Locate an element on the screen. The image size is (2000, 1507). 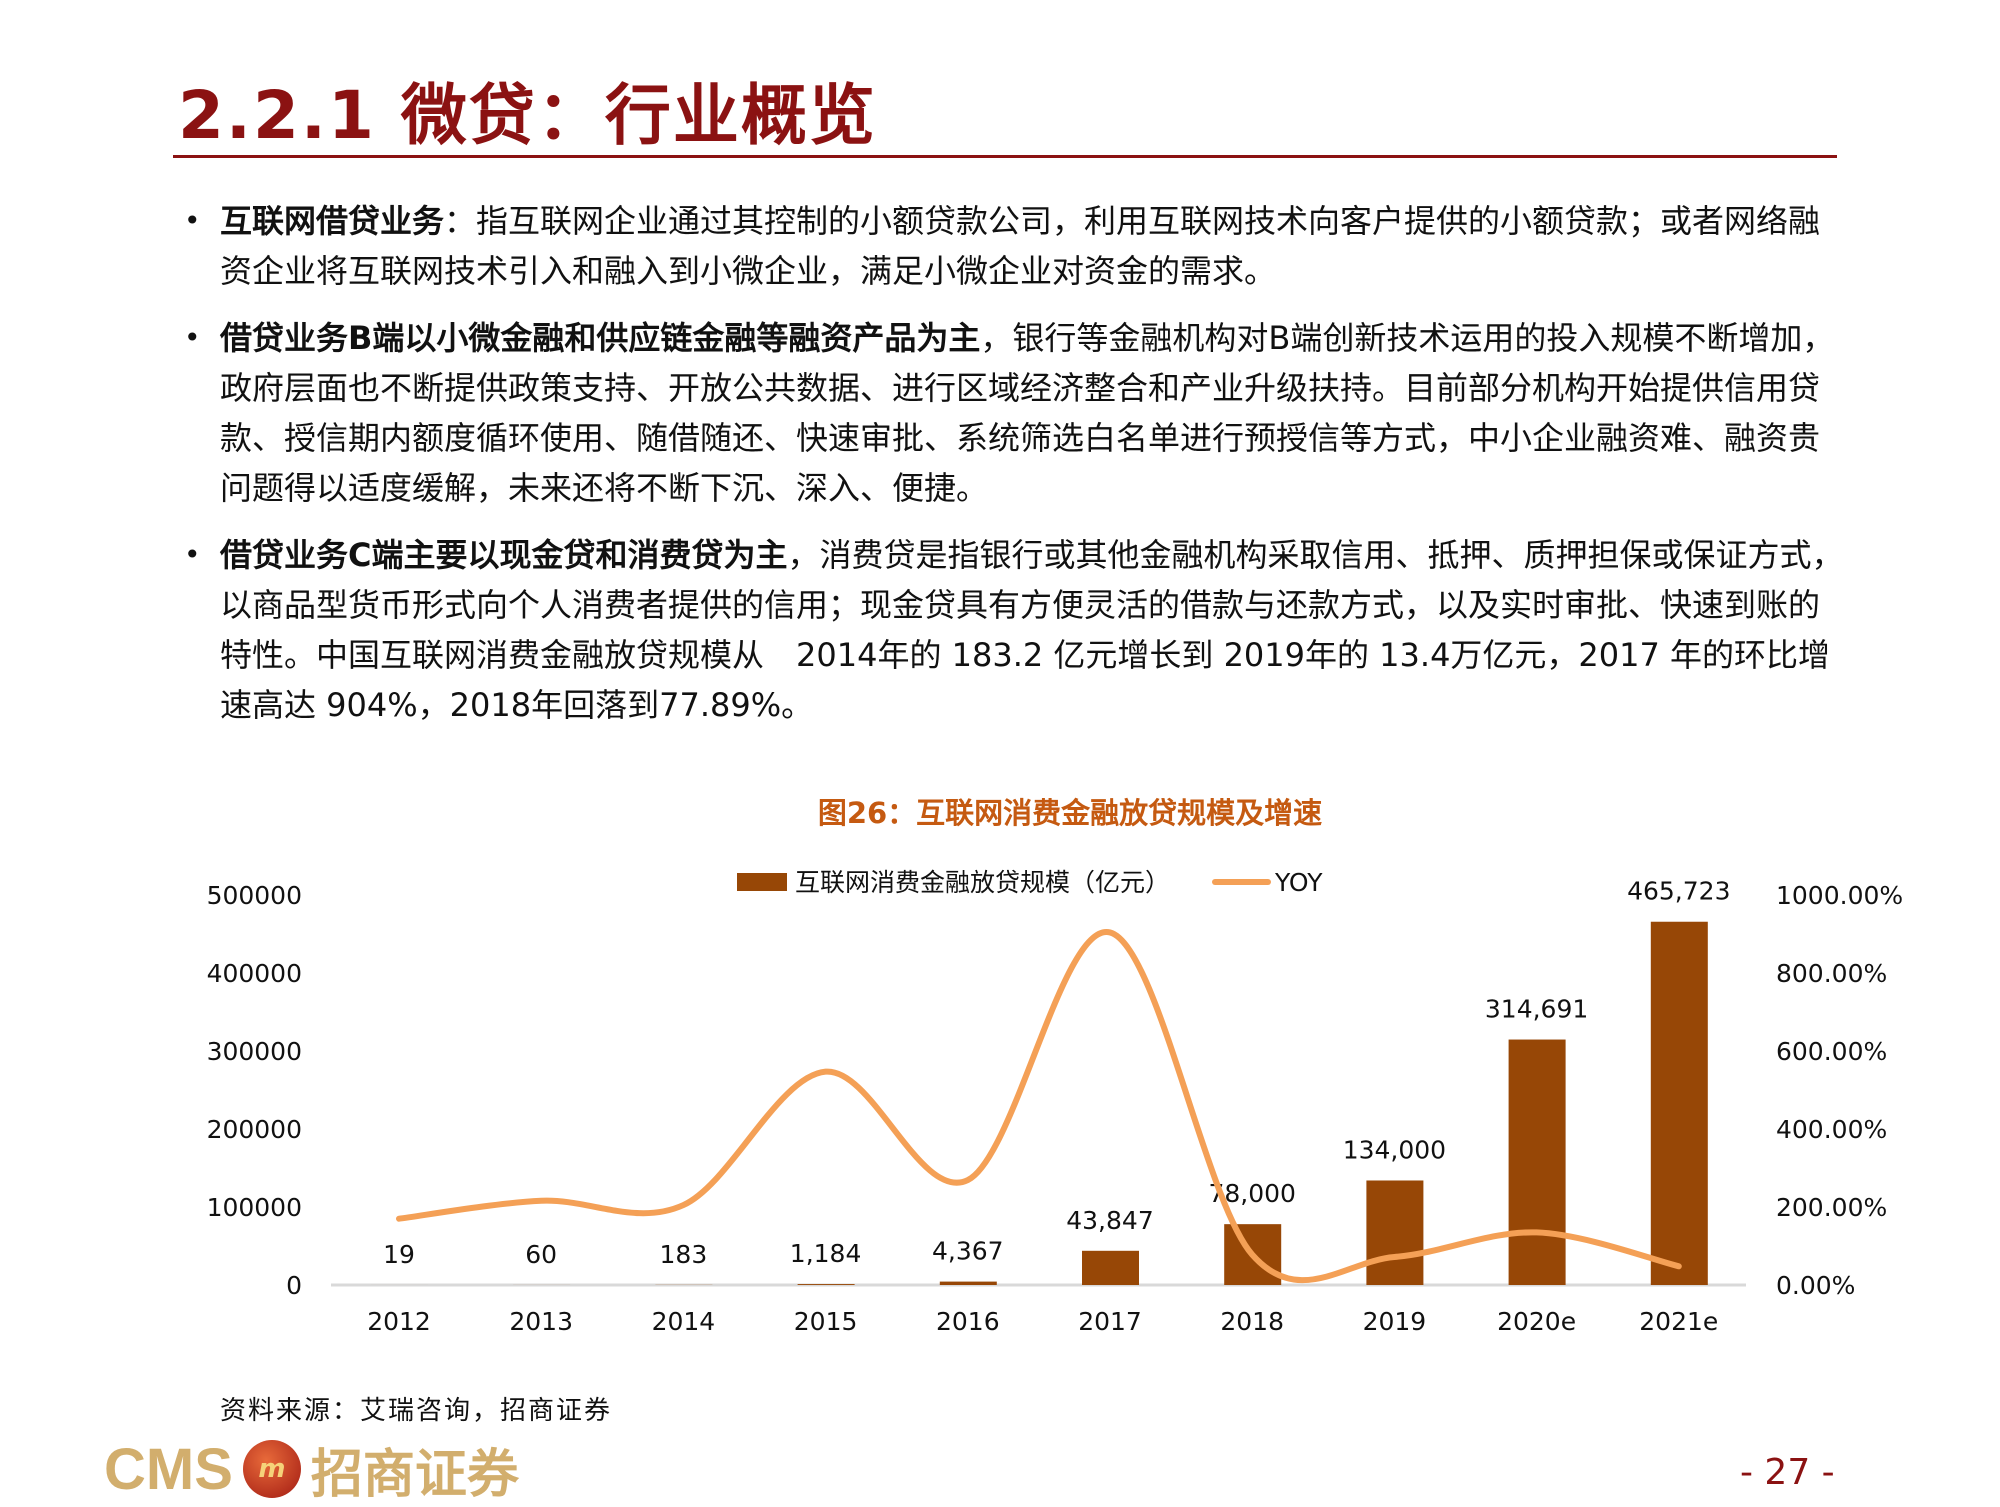
right-axis-tick: 600.00% is located at coordinates (1831, 1051).